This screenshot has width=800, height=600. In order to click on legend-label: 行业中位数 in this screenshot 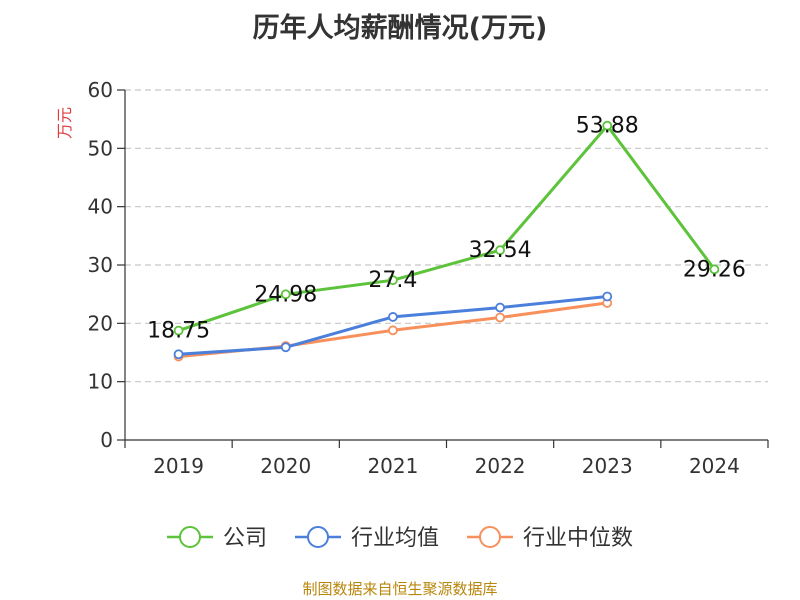, I will do `click(578, 538)`.